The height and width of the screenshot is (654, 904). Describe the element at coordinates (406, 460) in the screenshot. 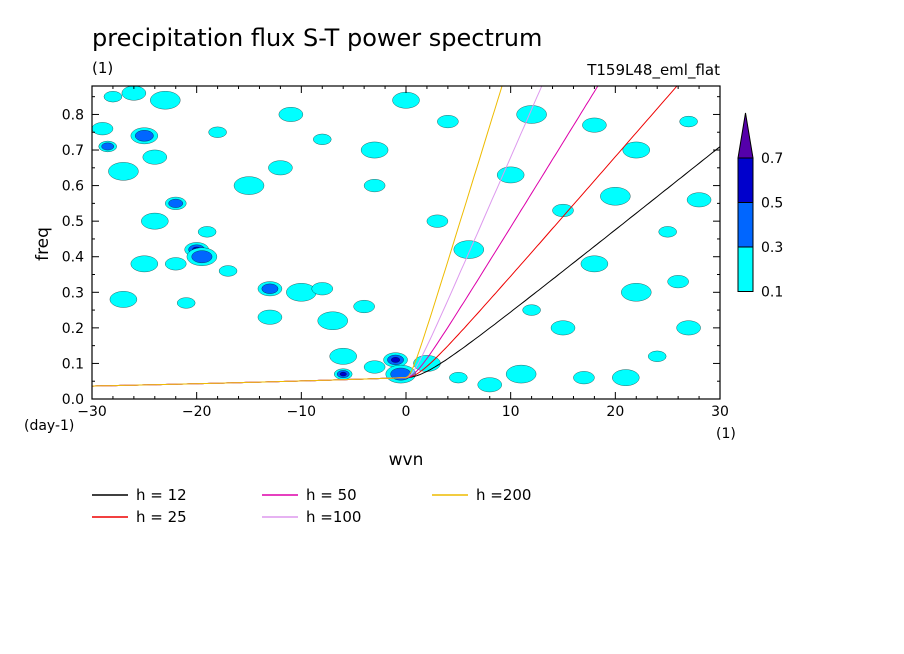

I see `x-axis-label: wvn` at that location.